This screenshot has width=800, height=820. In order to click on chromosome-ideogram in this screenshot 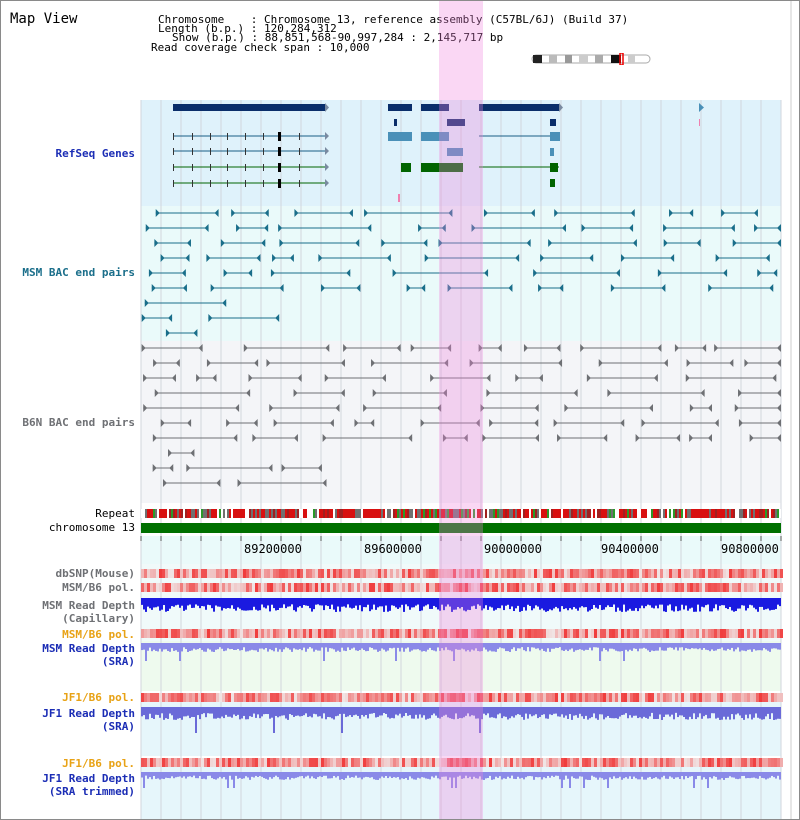, I will do `click(592, 59)`.